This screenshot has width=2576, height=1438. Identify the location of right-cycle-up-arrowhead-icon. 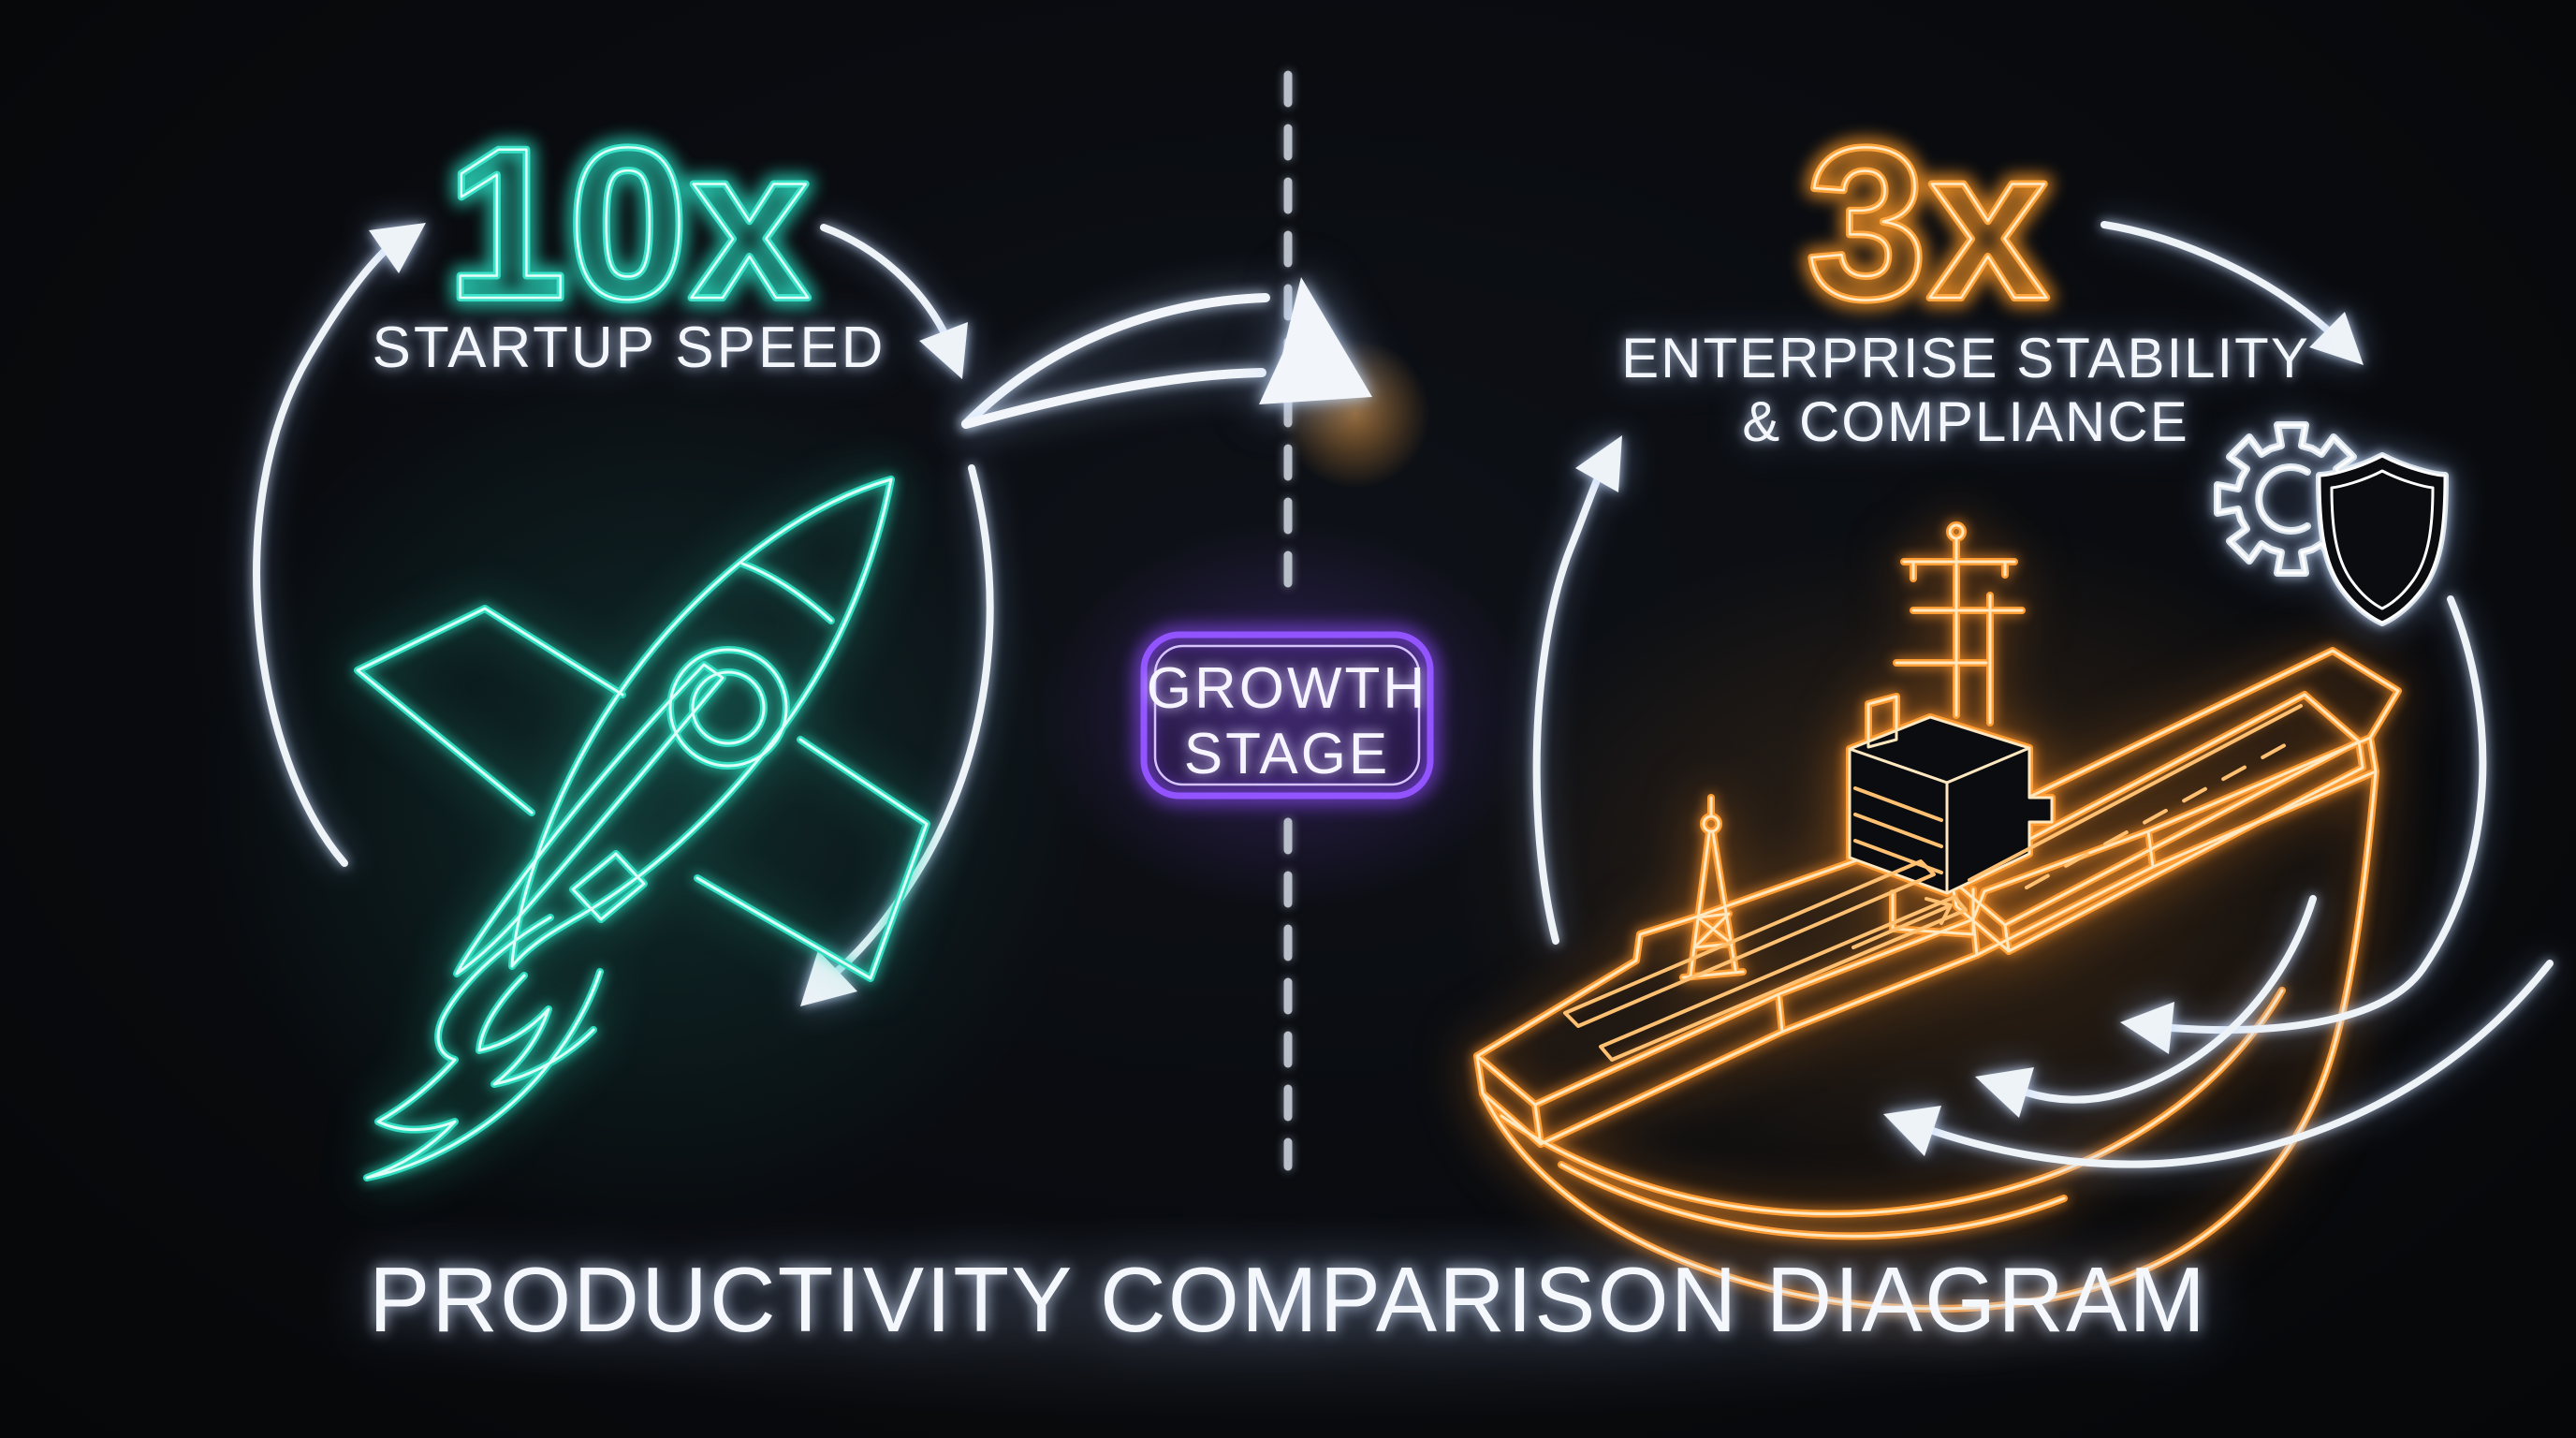
(1598, 463).